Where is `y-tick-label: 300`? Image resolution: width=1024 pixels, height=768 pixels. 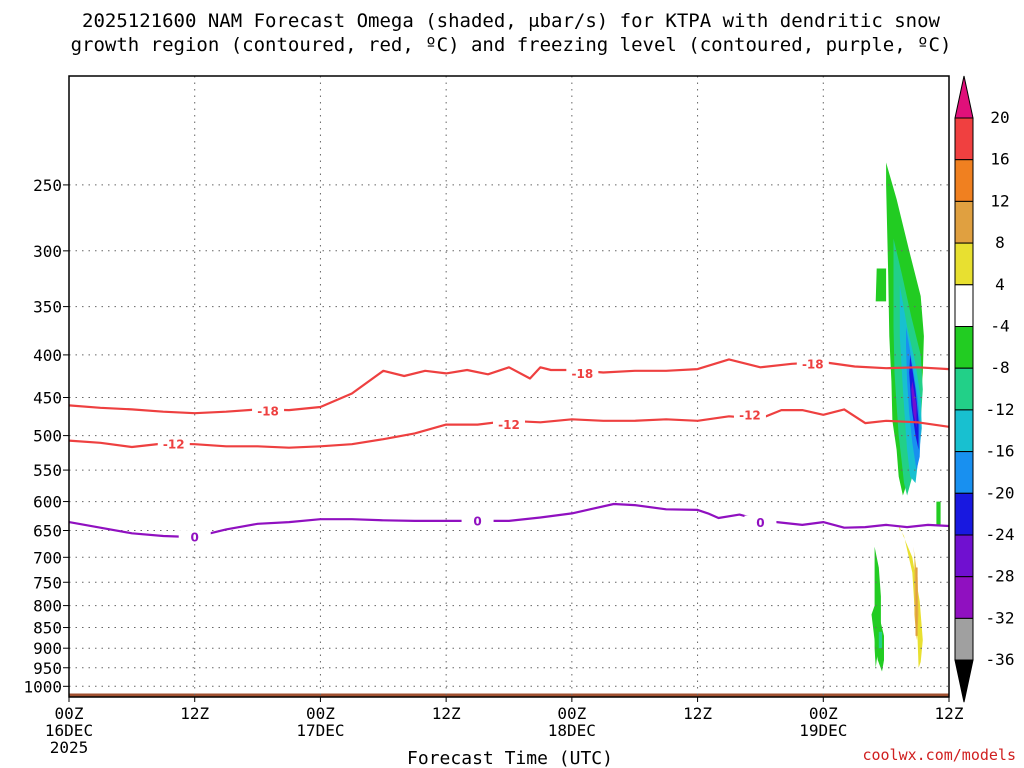
y-tick-label: 300 is located at coordinates (47, 251).